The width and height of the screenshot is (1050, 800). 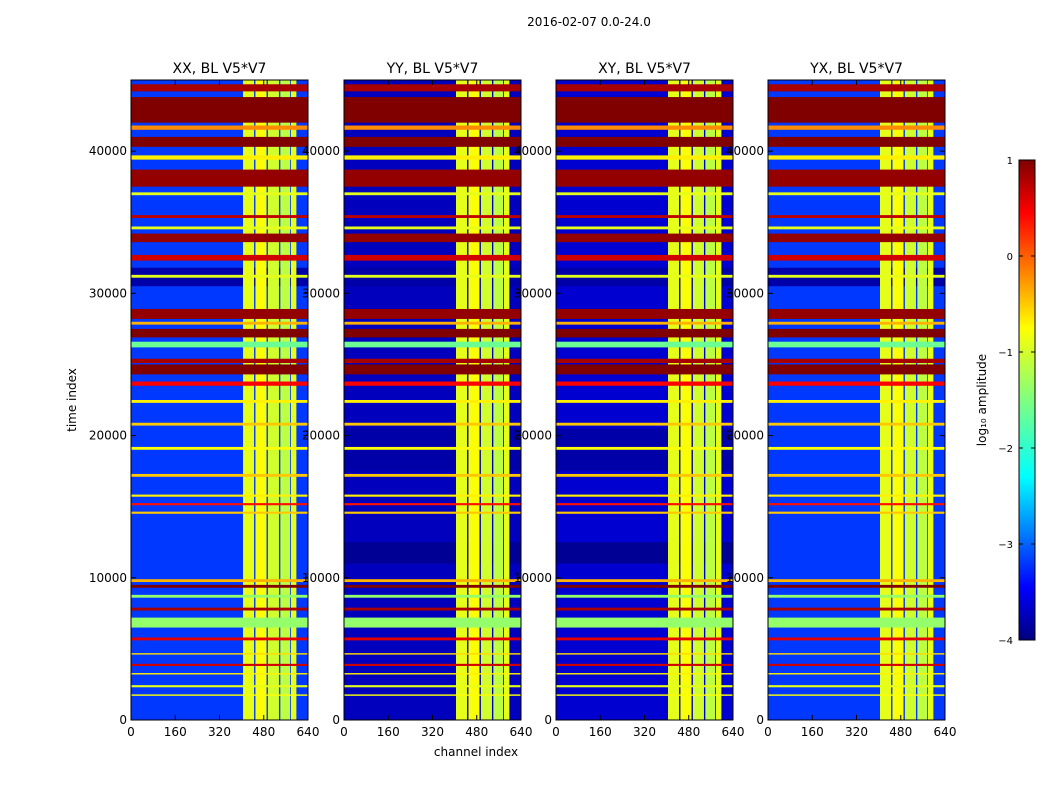 I want to click on x-axis-label: channel index, so click(x=476, y=752).